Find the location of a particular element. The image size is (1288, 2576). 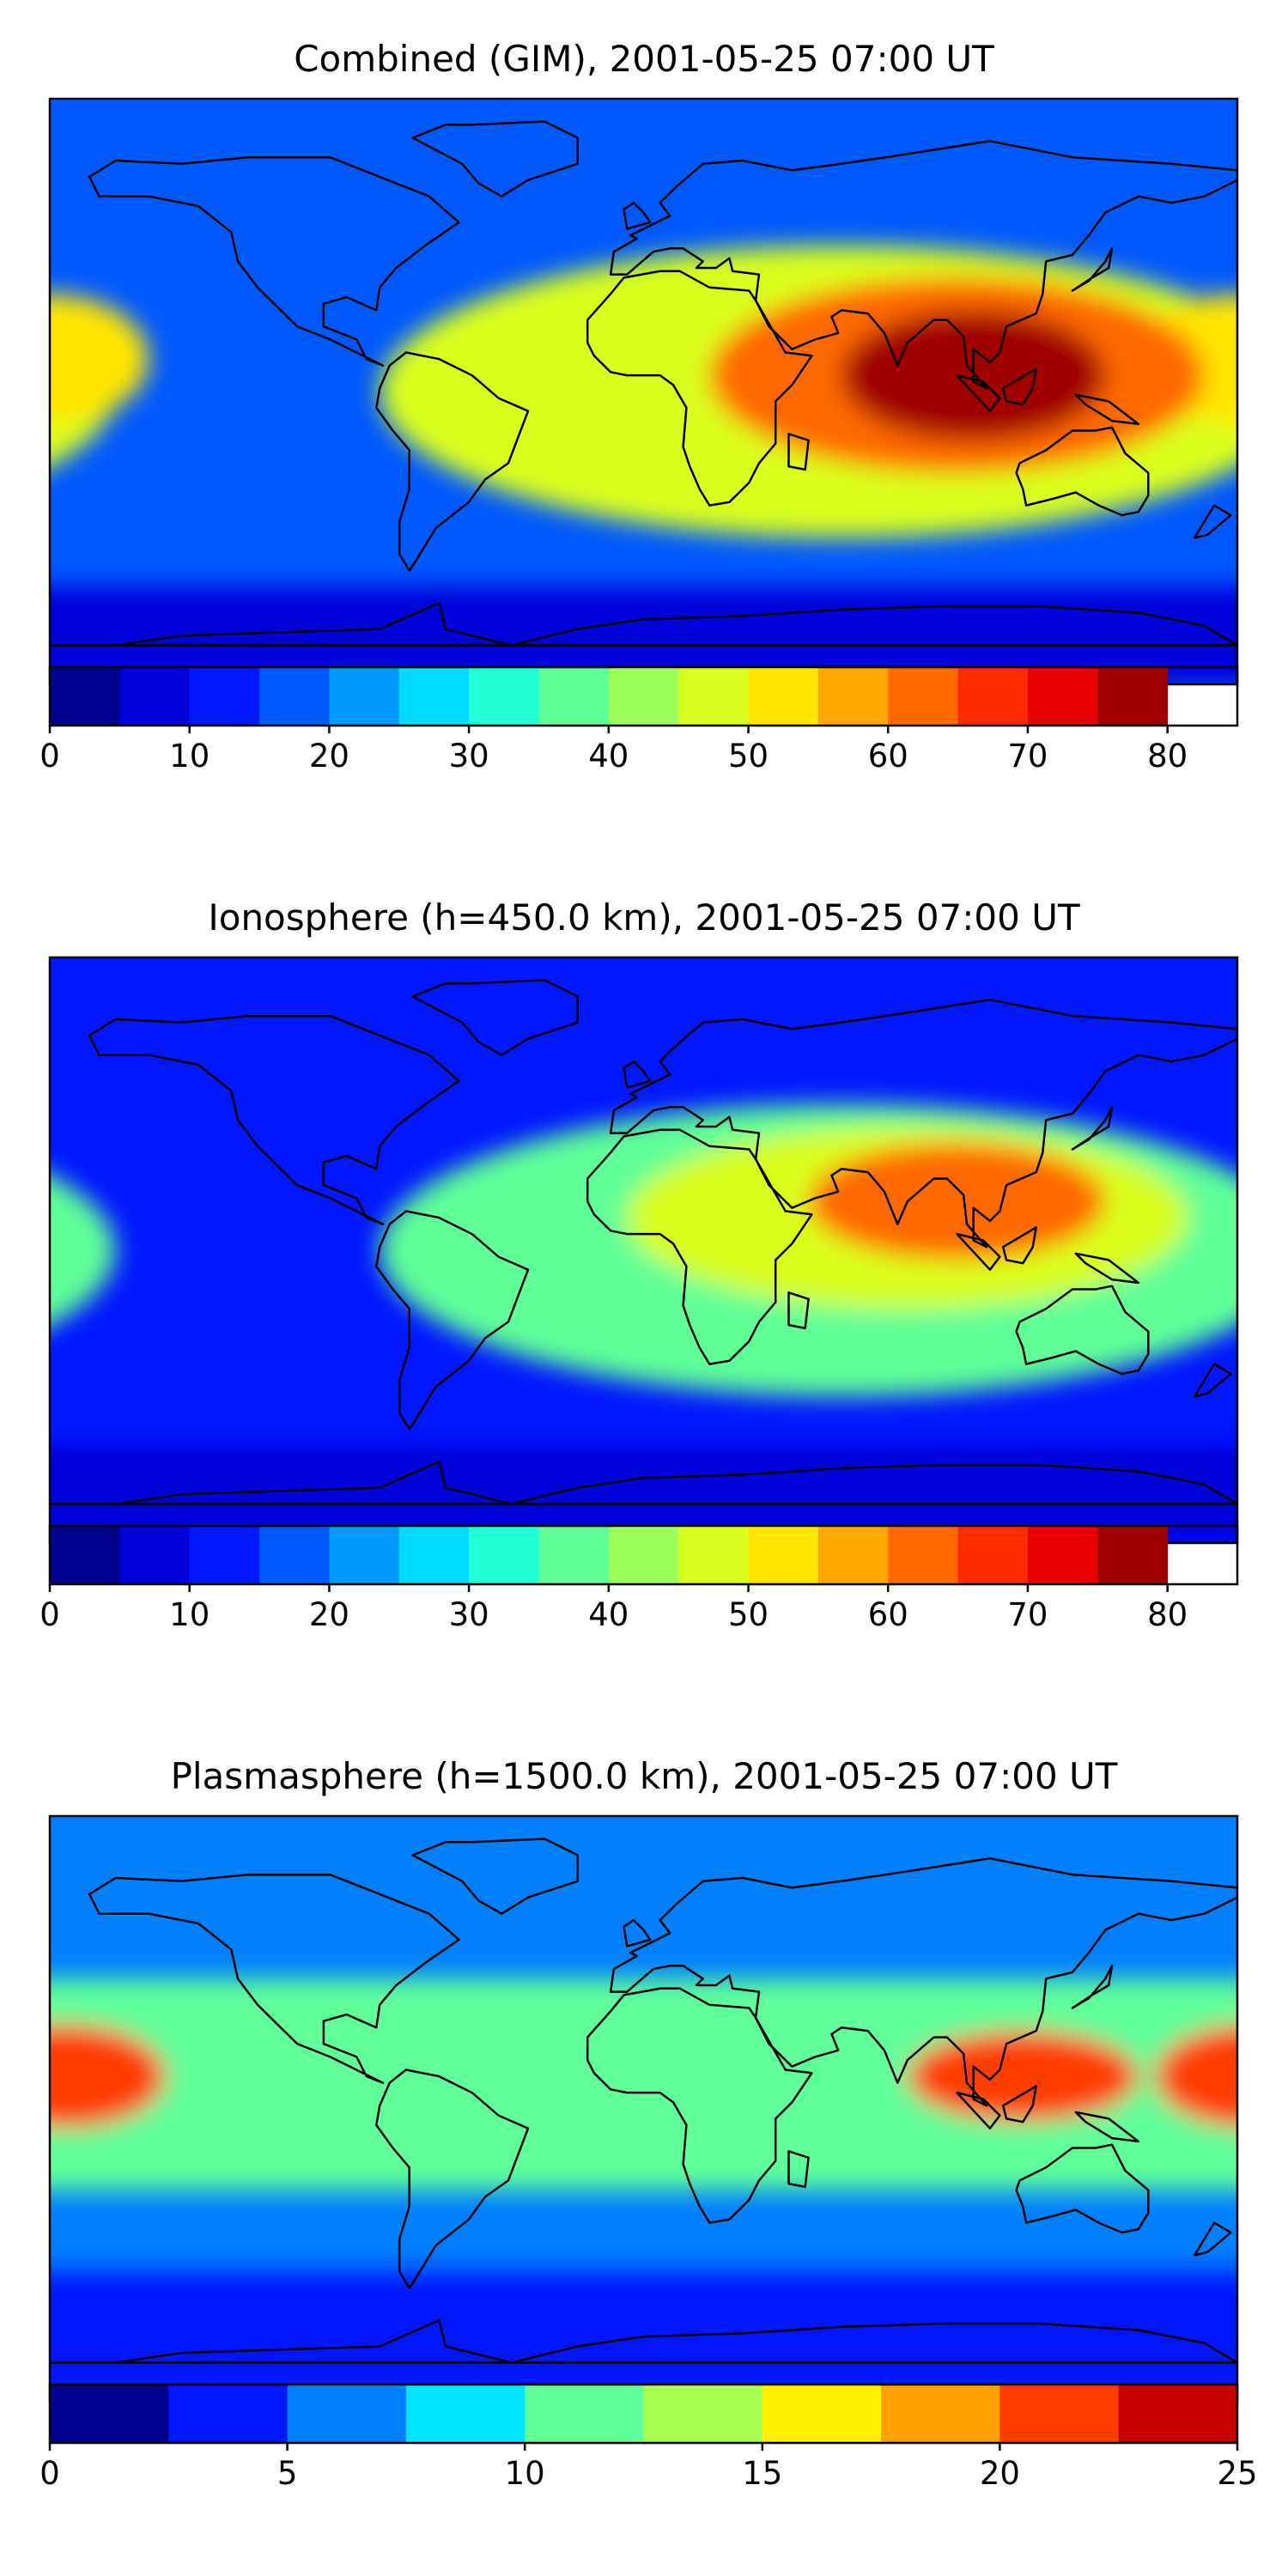

colorbar-tick-label: 20 is located at coordinates (1000, 2473).